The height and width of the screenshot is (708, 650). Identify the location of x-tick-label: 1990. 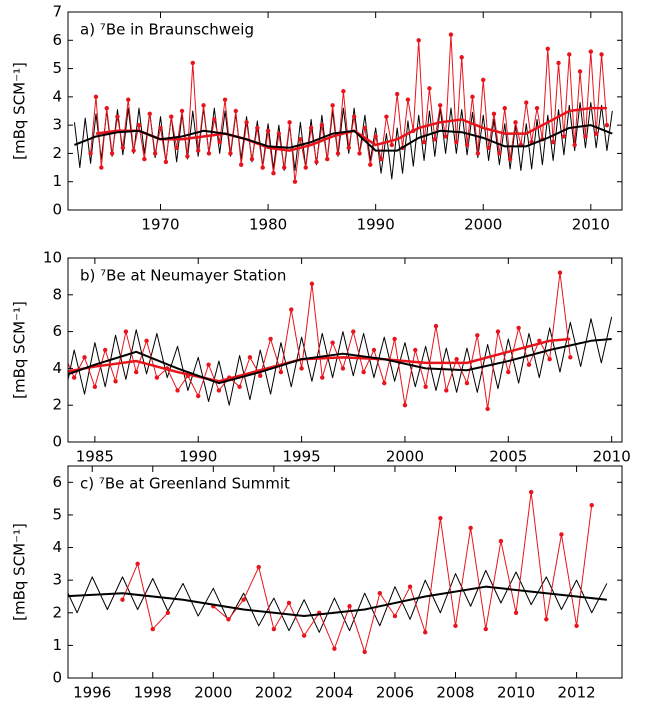
(198, 457).